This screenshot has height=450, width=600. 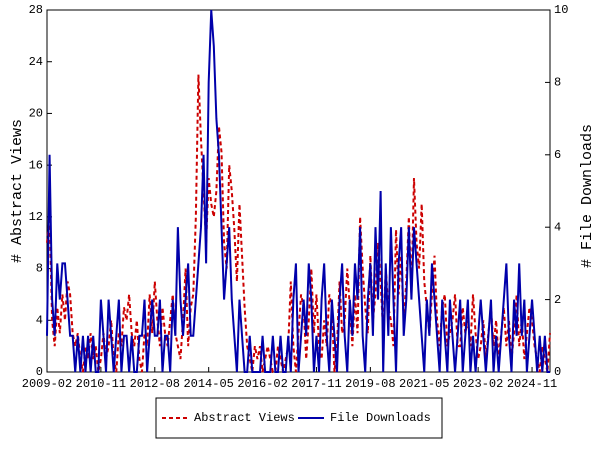 What do you see at coordinates (380, 418) in the screenshot?
I see `legend-label: File Downloads` at bounding box center [380, 418].